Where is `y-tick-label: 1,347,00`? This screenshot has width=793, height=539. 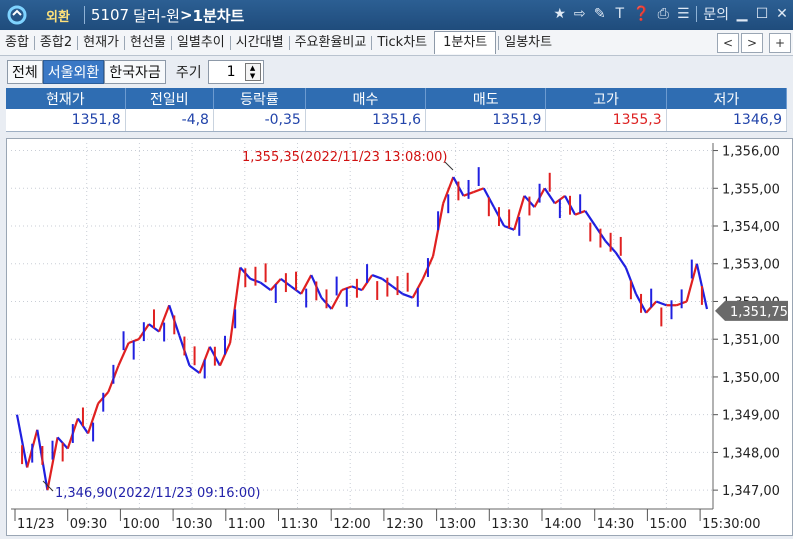 y-tick-label: 1,347,00 is located at coordinates (751, 491).